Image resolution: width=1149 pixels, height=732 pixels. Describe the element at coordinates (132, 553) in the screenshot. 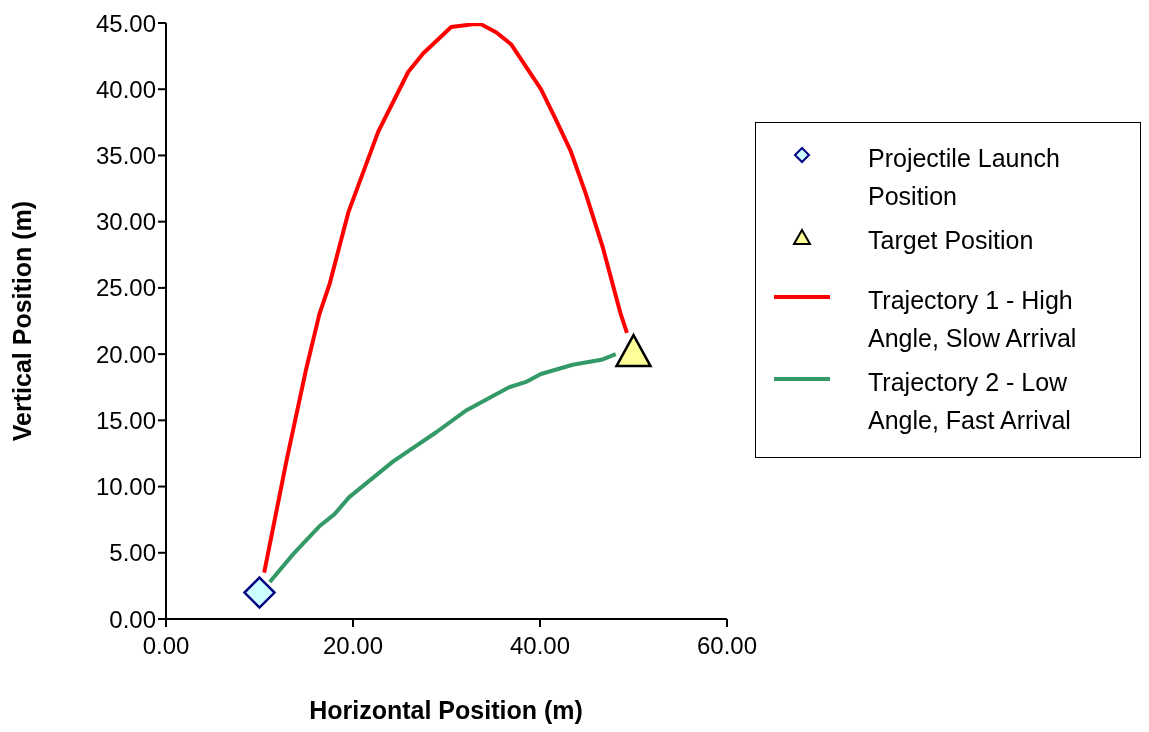

I see `y-tick-label: 5.00` at that location.